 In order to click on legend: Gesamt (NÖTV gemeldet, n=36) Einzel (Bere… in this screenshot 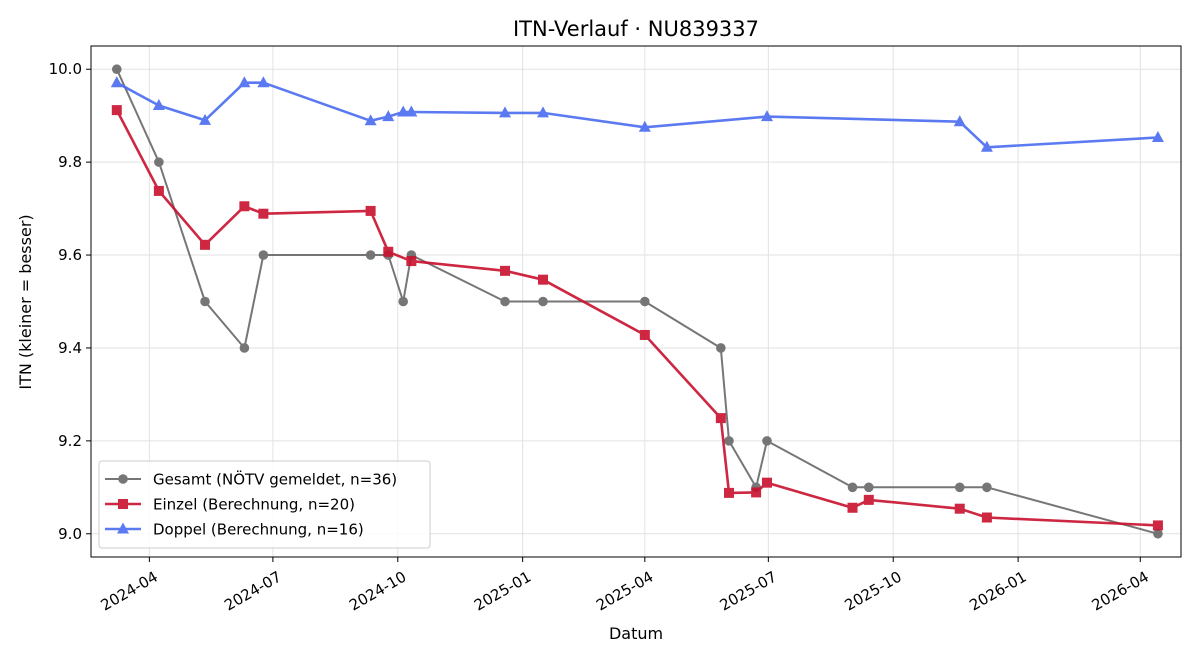, I will do `click(264, 504)`.